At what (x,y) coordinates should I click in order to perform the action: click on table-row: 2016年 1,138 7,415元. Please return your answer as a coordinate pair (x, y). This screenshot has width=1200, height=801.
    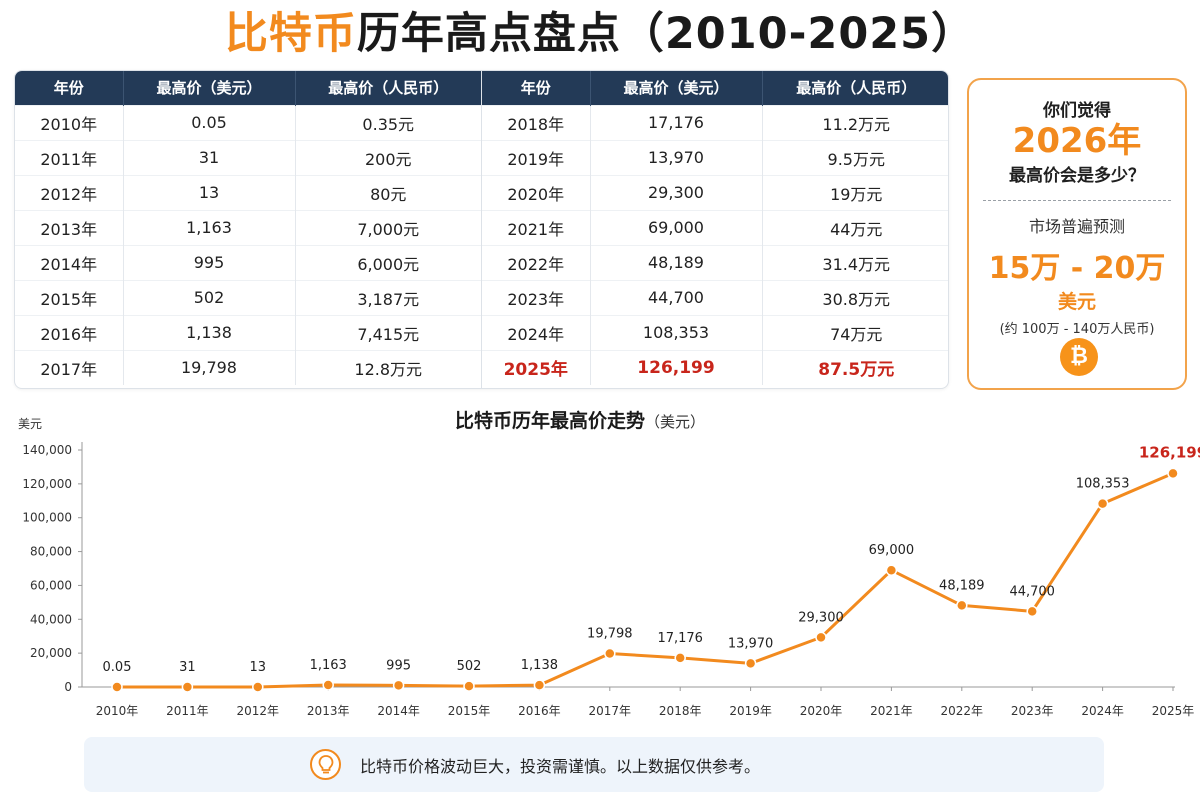
    Looking at the image, I should click on (248, 332).